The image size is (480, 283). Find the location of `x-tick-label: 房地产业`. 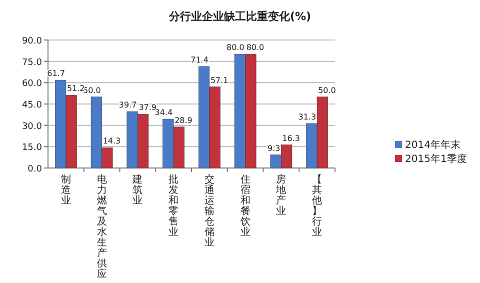

x-tick-label: 房地产业 is located at coordinates (280, 195).